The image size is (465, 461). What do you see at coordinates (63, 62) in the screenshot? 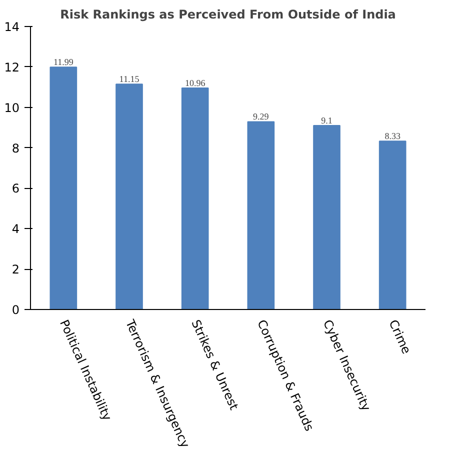
I see `data-label: 11.99` at bounding box center [63, 62].